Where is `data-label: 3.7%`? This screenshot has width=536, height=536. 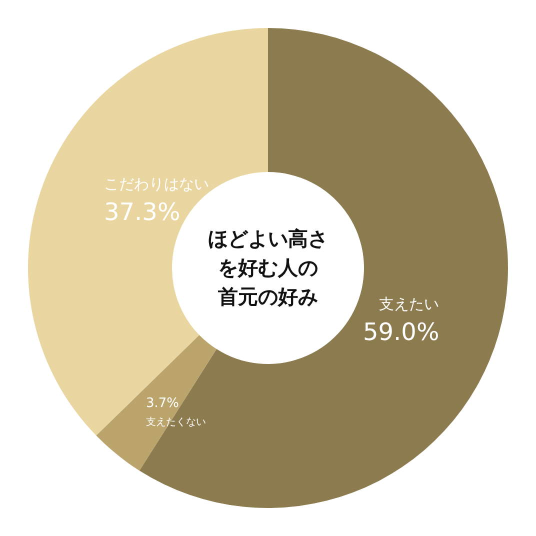
data-label: 3.7% is located at coordinates (163, 403).